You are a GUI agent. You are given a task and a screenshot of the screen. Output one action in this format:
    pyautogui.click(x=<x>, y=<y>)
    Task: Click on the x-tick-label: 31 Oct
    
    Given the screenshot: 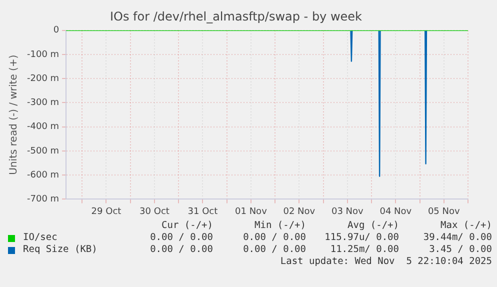 What is the action you would take?
    pyautogui.click(x=203, y=211)
    